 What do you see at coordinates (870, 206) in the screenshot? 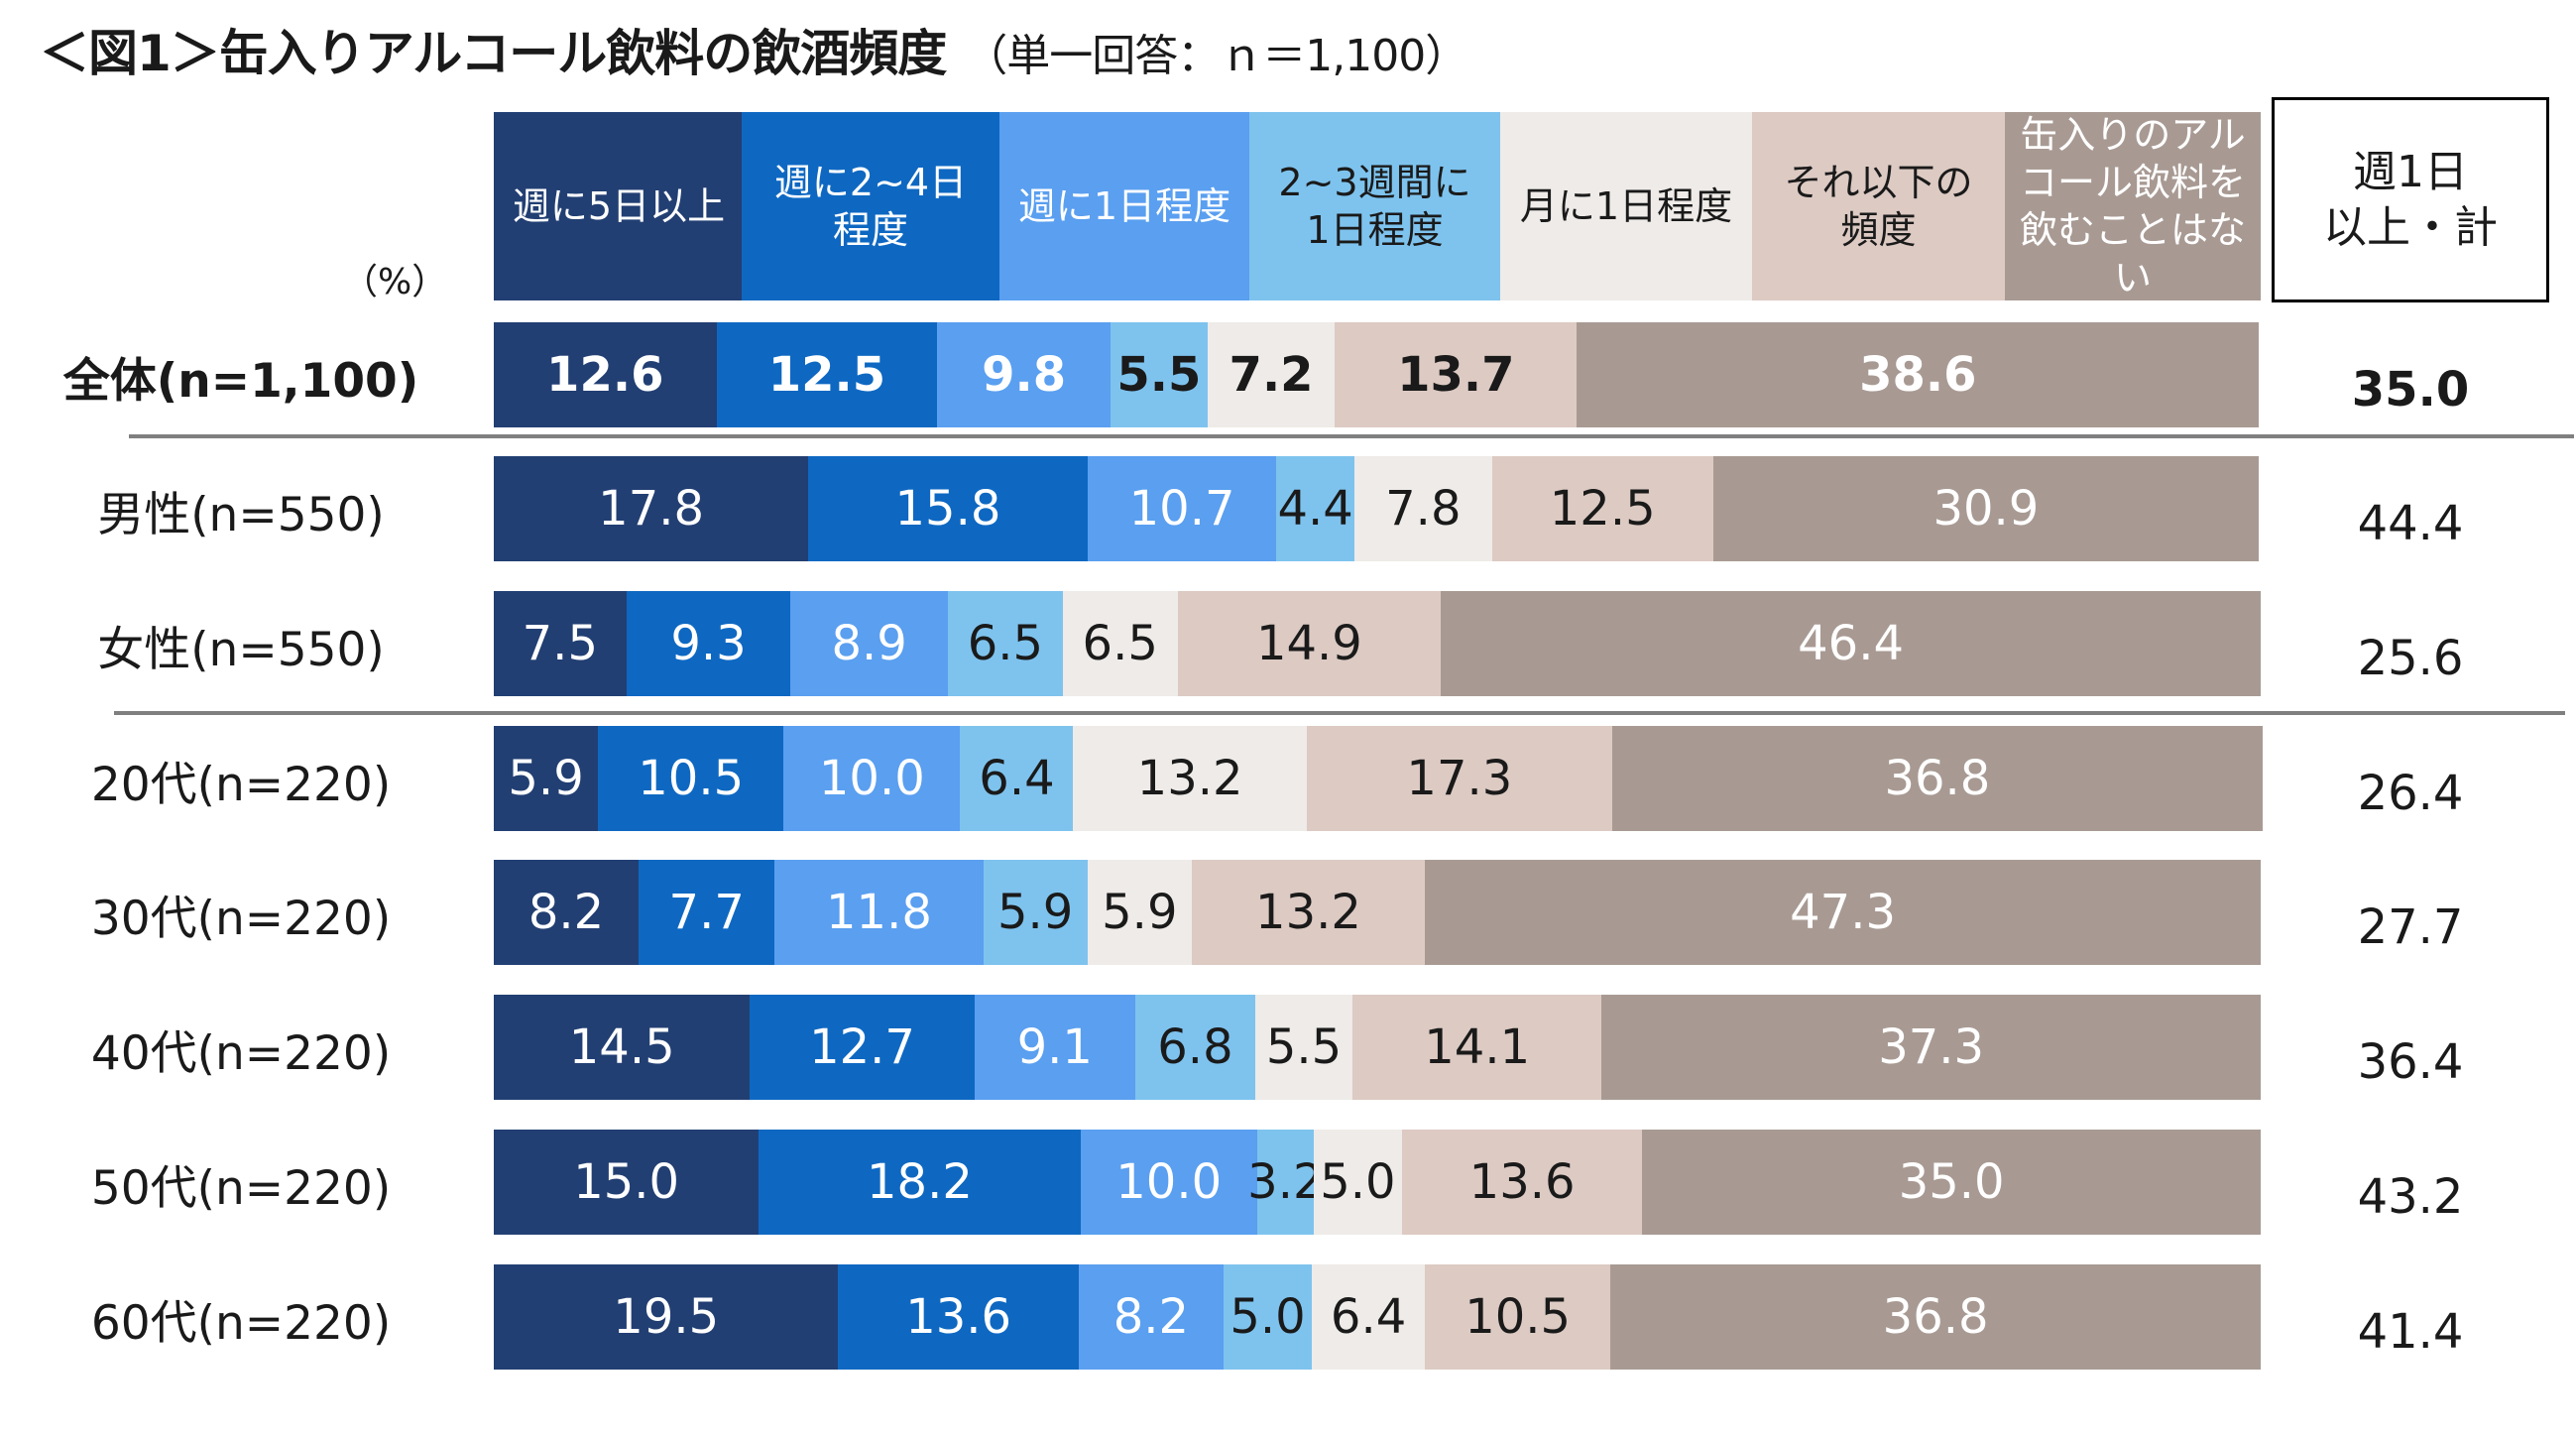
I see `legend-item-2: 週に2~4日 程度` at bounding box center [870, 206].